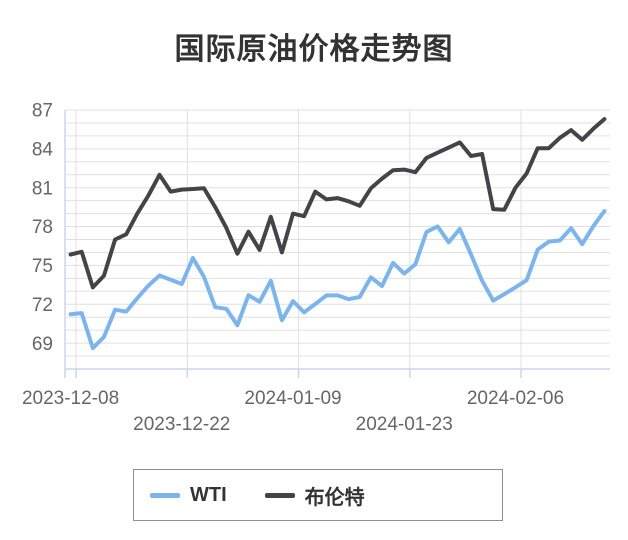 The width and height of the screenshot is (628, 540). What do you see at coordinates (314, 49) in the screenshot?
I see `chart-title: 国际原油价格走势图` at bounding box center [314, 49].